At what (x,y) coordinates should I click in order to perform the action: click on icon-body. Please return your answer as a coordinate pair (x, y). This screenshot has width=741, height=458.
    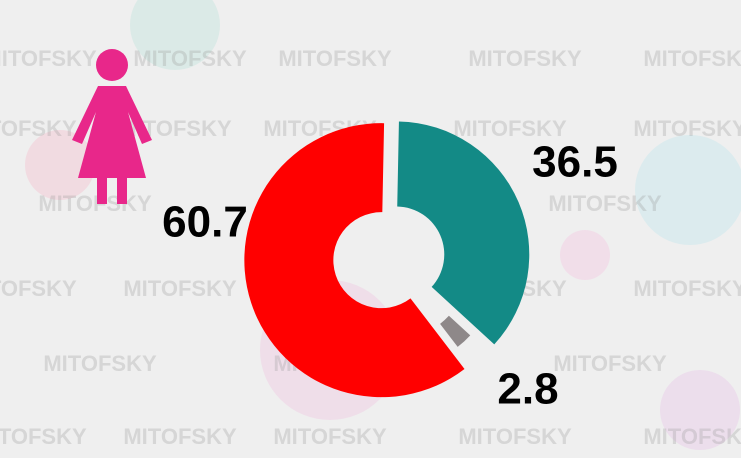
    Looking at the image, I should click on (112, 132).